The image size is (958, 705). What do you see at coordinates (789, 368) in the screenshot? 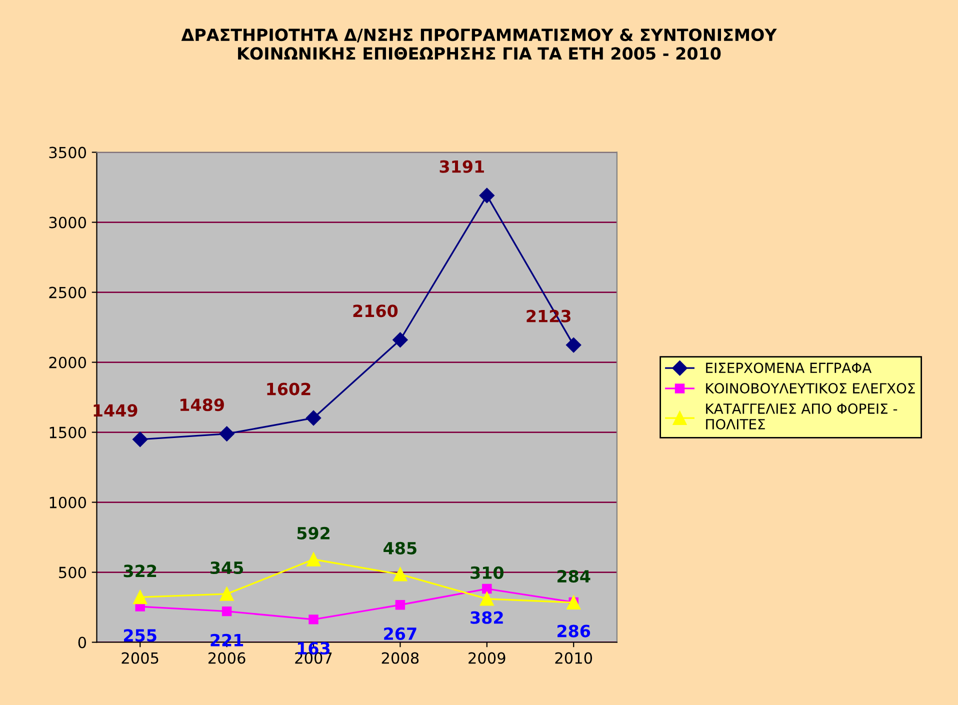
I see `legend-label: ΕΙΣΕΡΧΟΜΕΝΑ ΕΓΓΡΑΦΑ` at bounding box center [789, 368].